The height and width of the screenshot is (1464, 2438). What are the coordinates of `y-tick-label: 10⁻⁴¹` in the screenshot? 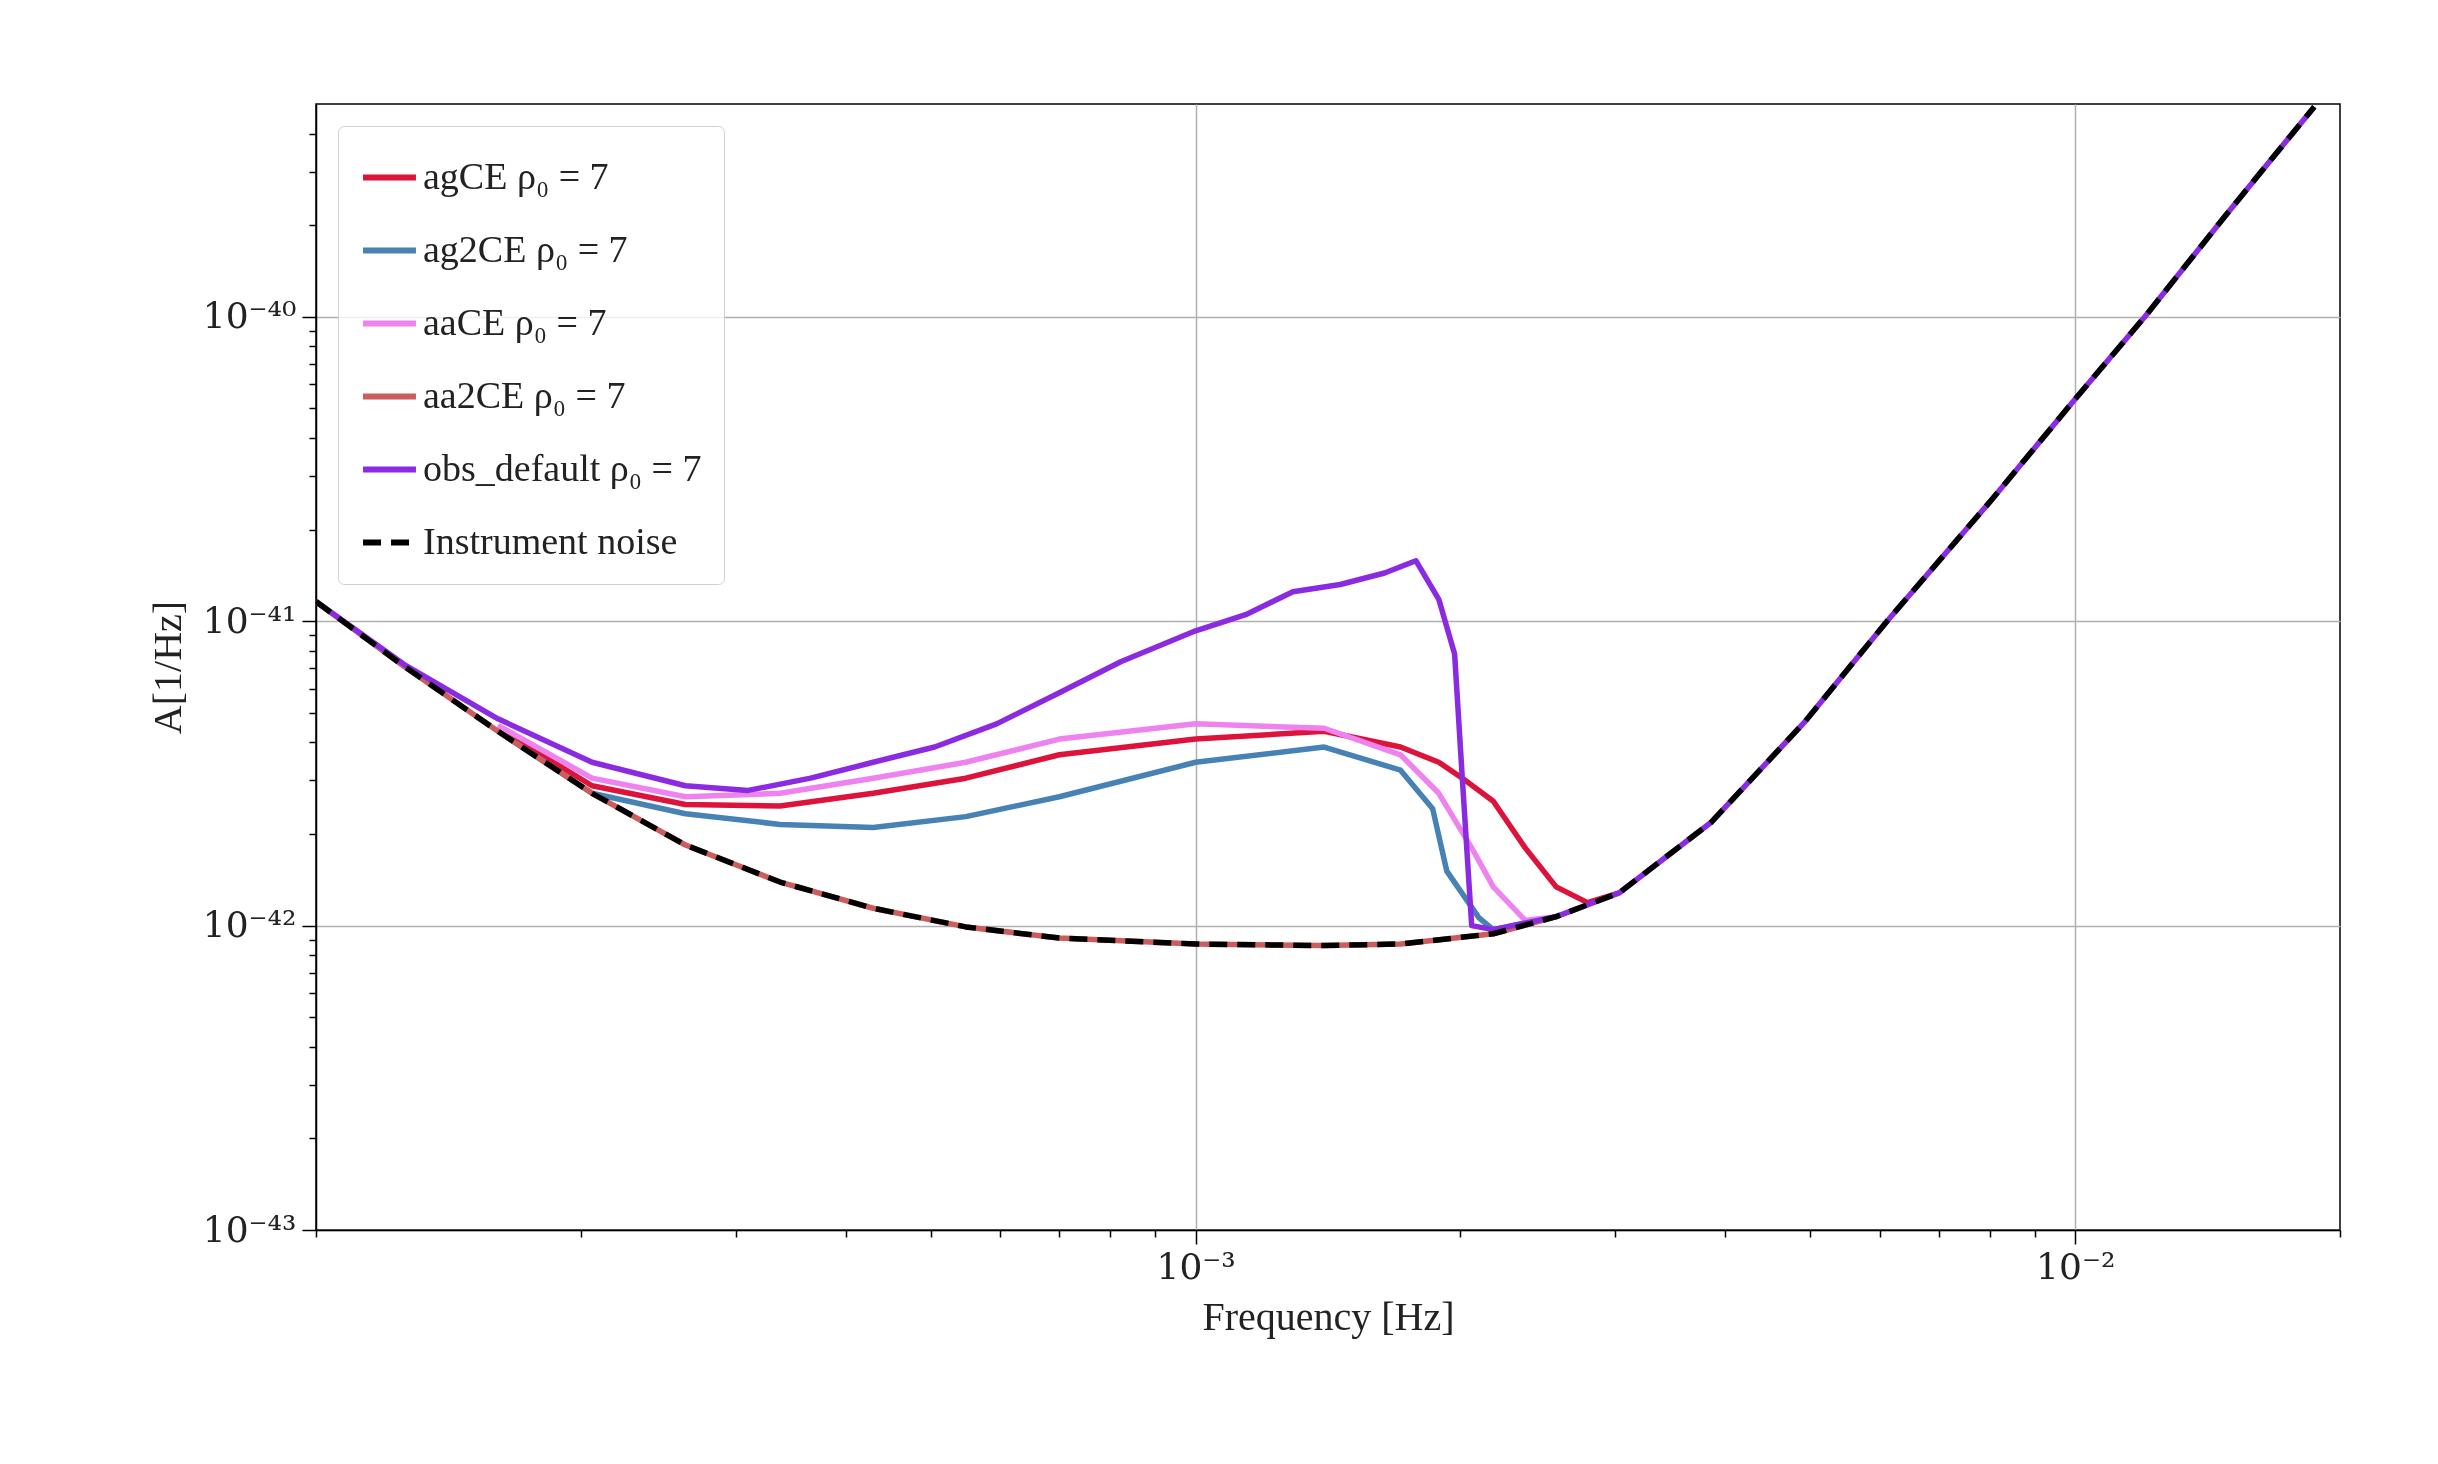 It's located at (249, 620).